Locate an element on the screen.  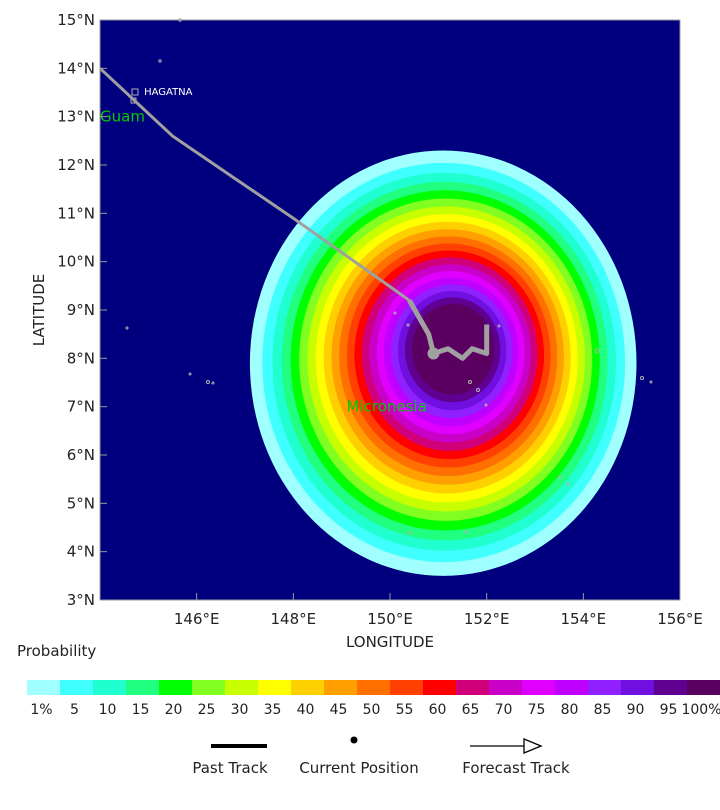
y-tick-label: 7°N is located at coordinates (81, 407).